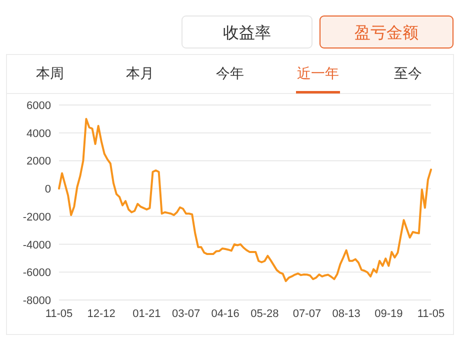 The width and height of the screenshot is (460, 344). I want to click on y-tick-label: 4000, so click(38, 134).